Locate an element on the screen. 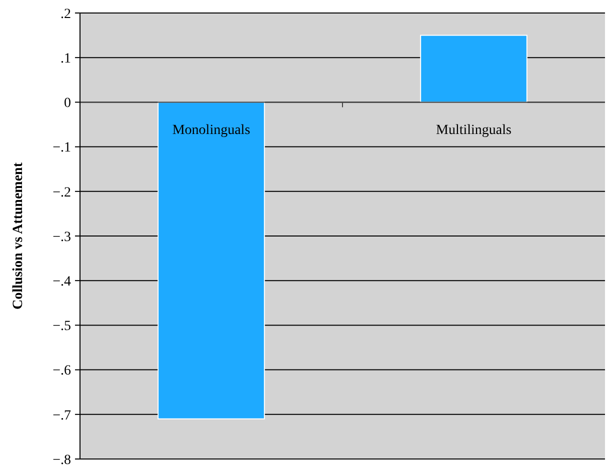 The image size is (607, 465). y-tick-label: −.4 is located at coordinates (61, 282).